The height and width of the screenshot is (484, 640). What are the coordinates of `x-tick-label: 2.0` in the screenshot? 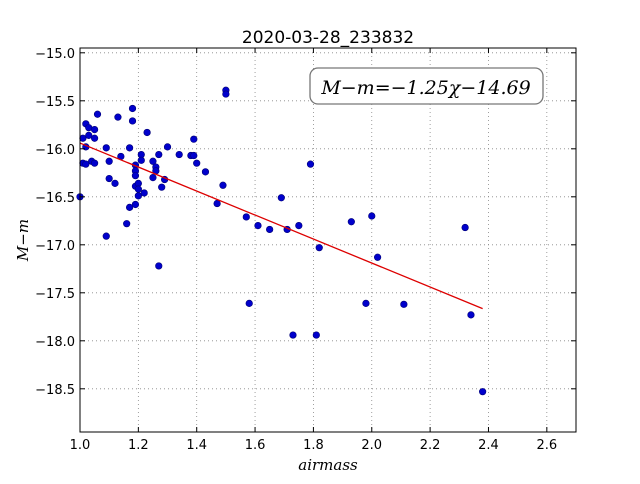 It's located at (371, 445).